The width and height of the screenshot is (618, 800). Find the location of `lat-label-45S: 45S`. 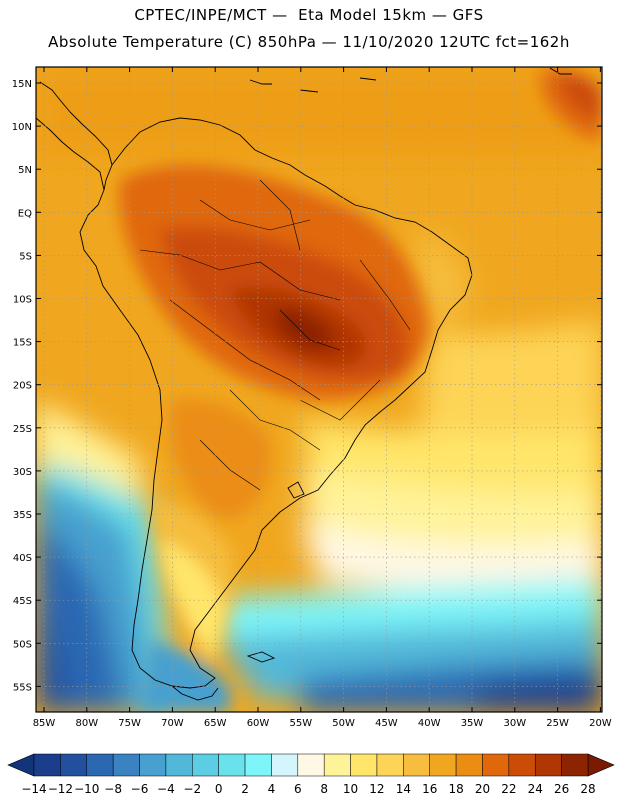

lat-label-45S: 45S is located at coordinates (22, 601).